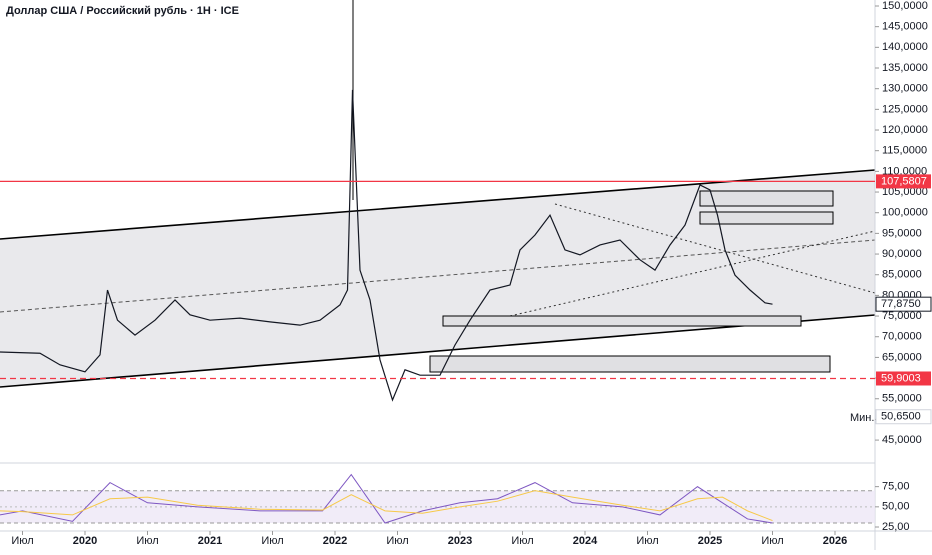 This screenshot has width=932, height=555. I want to click on y-tick-label: 135,0000, so click(905, 68).